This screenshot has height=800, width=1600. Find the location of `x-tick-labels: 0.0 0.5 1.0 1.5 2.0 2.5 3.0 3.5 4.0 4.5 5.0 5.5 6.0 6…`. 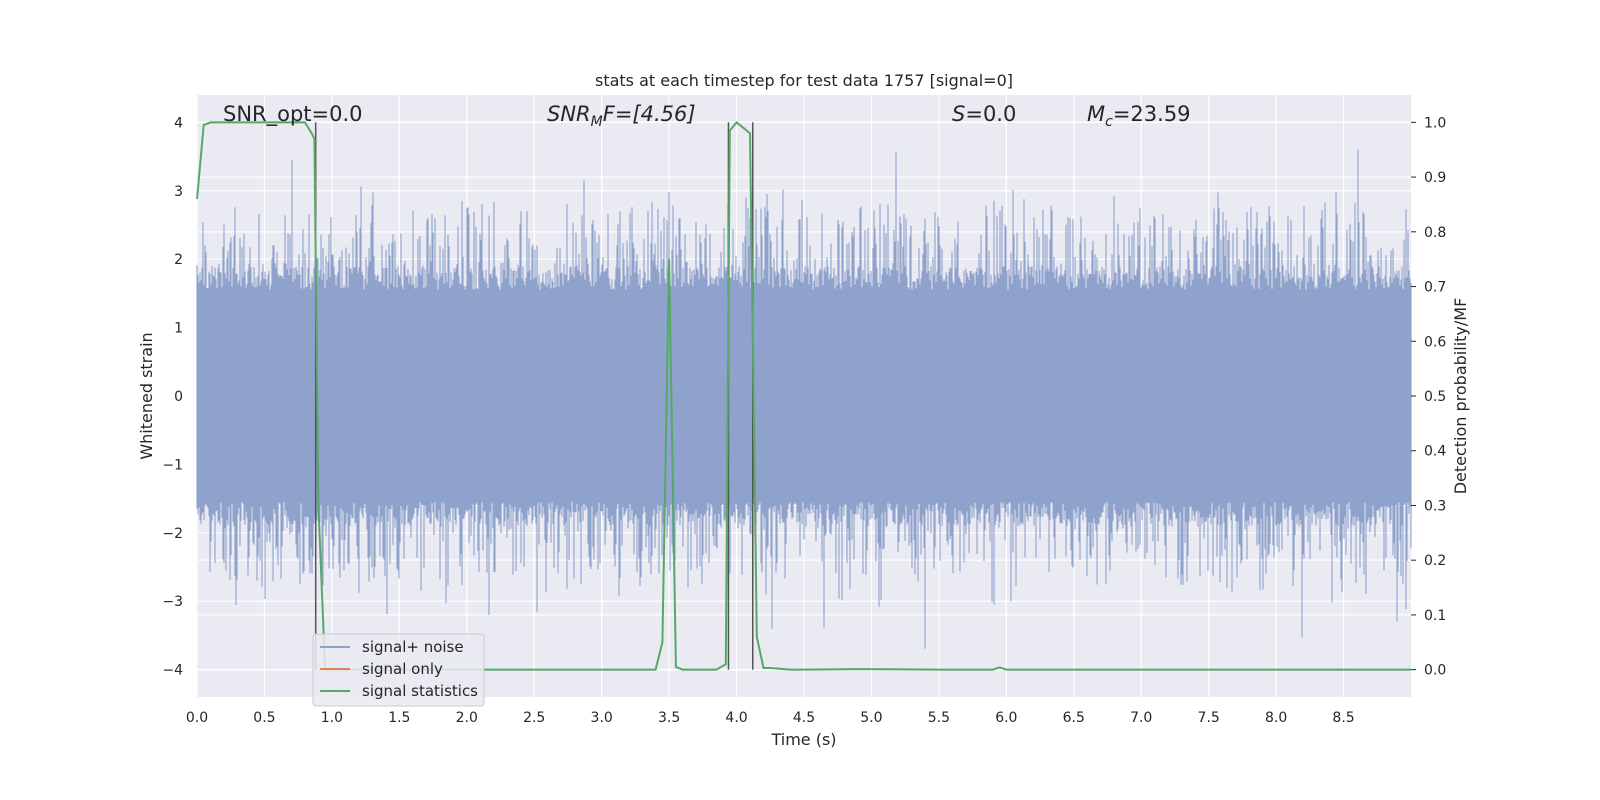

x-tick-labels: 0.0 0.5 1.0 1.5 2.0 2.5 3.0 3.5 4.0 4.5 5.0 5.5 6.0 6… is located at coordinates (770, 718).